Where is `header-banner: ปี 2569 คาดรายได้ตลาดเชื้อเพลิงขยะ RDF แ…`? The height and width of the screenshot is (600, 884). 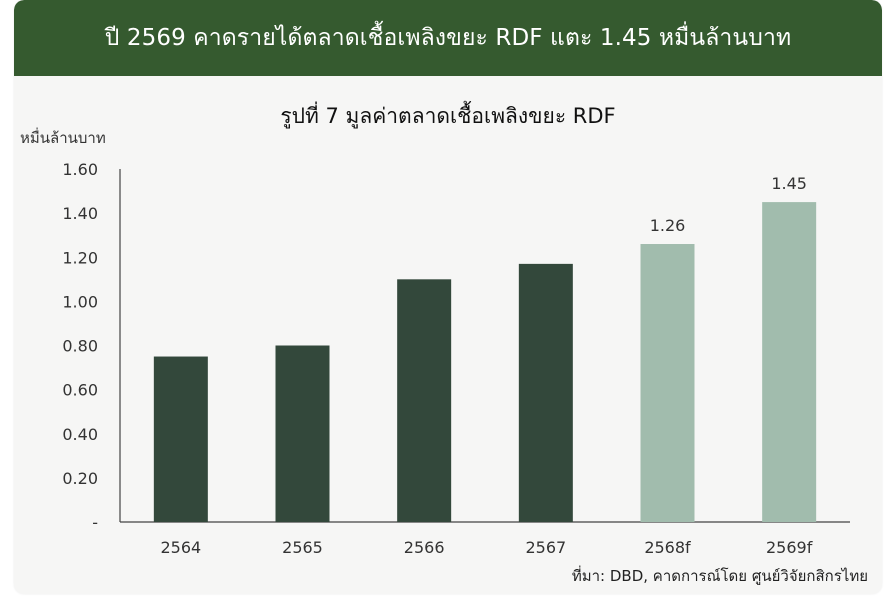
header-banner: ปี 2569 คาดรายได้ตลาดเชื้อเพลิงขยะ RDF แ… is located at coordinates (448, 38).